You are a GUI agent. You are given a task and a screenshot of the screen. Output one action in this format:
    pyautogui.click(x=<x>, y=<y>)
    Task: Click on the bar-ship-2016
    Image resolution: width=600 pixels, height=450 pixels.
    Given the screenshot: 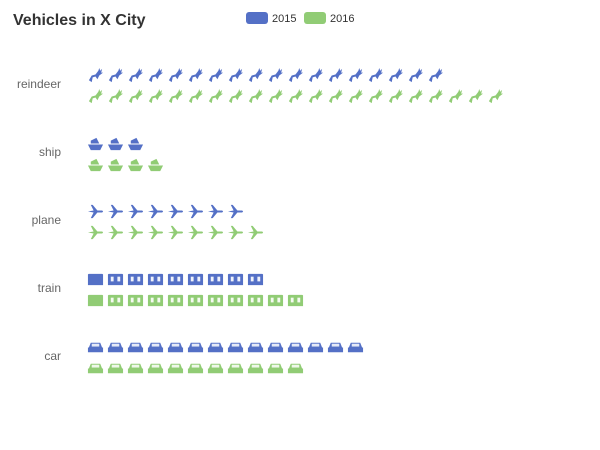 What is the action you would take?
    pyautogui.click(x=125, y=165)
    